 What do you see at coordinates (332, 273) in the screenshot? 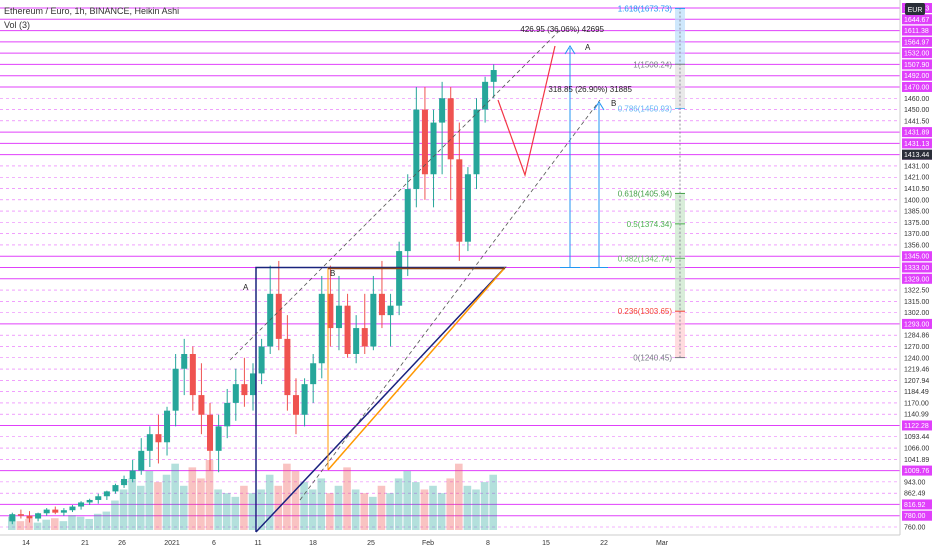
I see `triangle-label-b: B` at bounding box center [332, 273].